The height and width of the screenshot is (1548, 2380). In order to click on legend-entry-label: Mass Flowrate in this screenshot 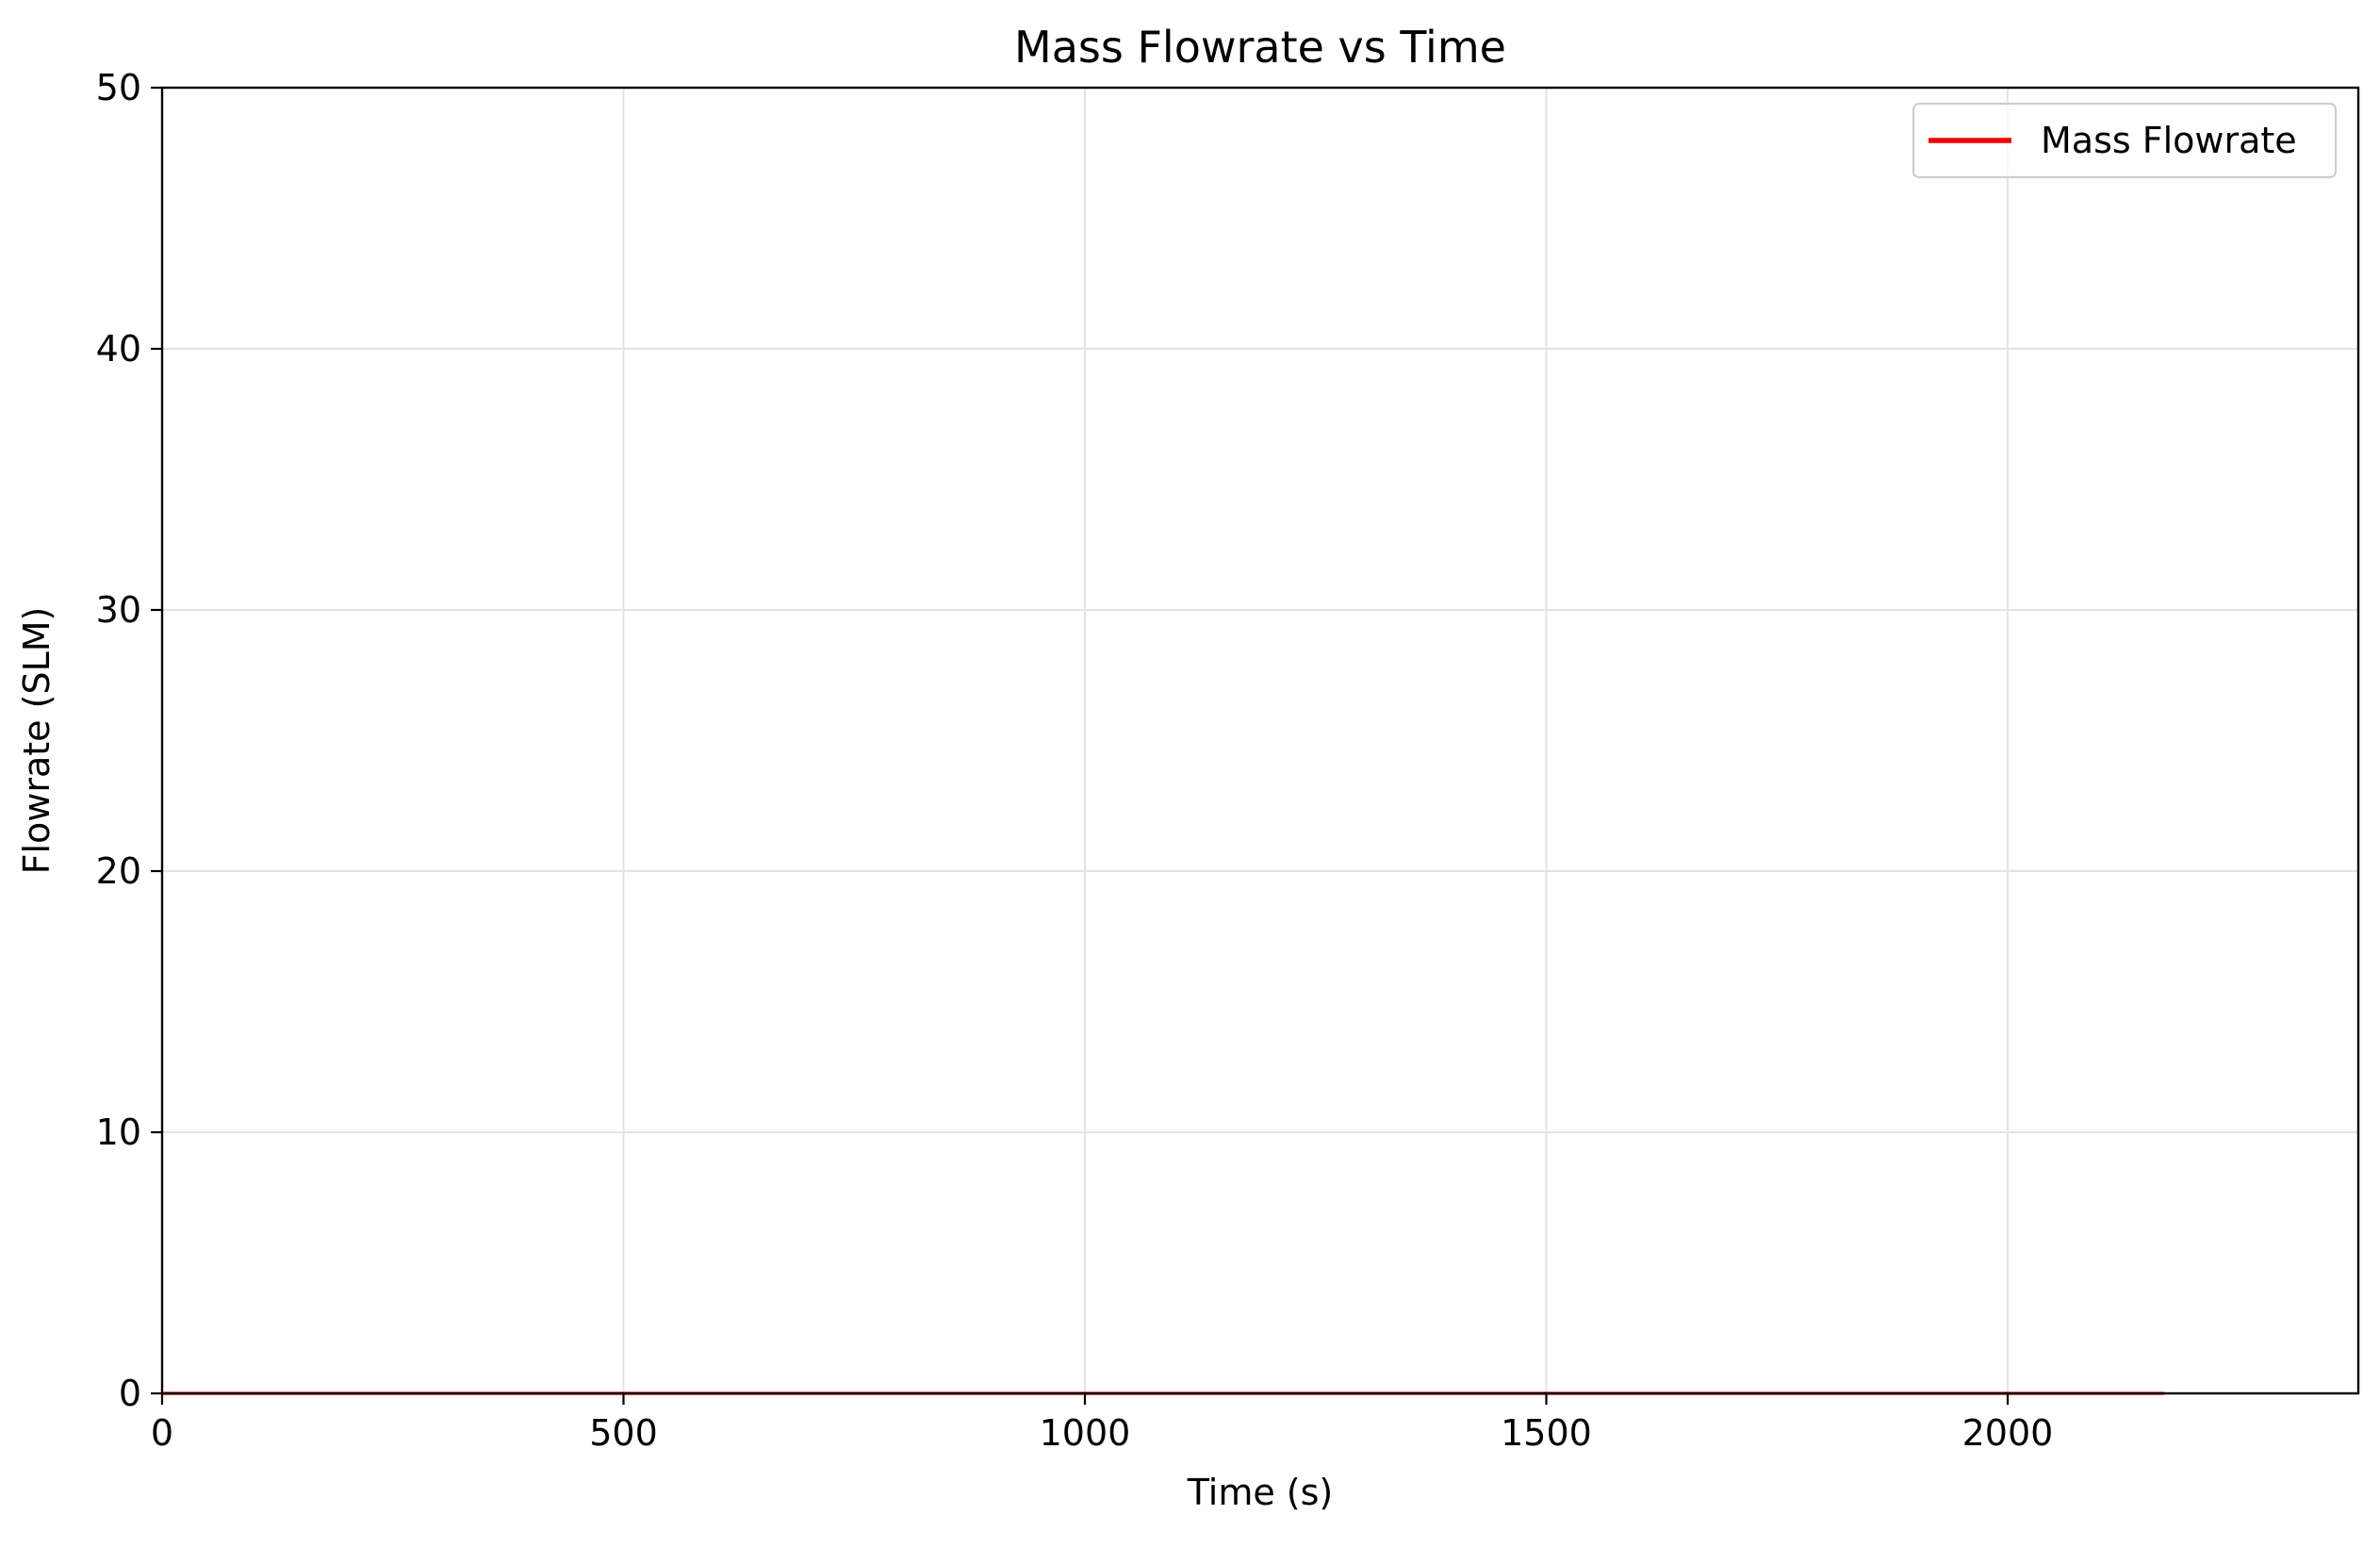, I will do `click(2169, 140)`.